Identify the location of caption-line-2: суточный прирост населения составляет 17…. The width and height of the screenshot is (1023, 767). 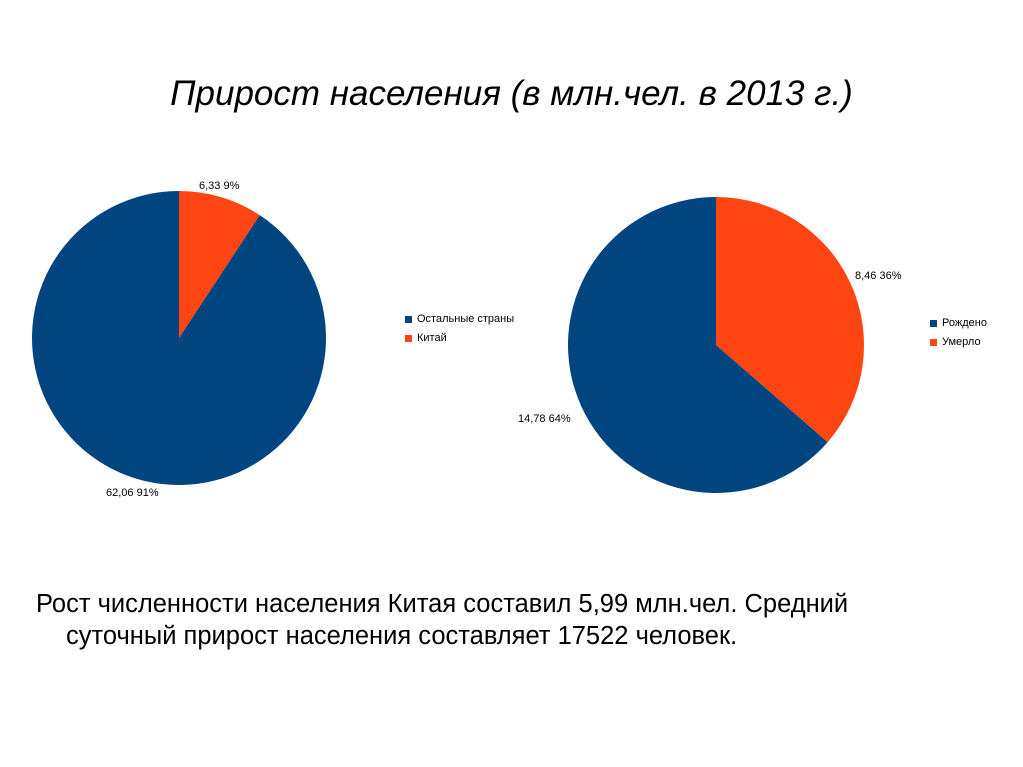
(402, 636).